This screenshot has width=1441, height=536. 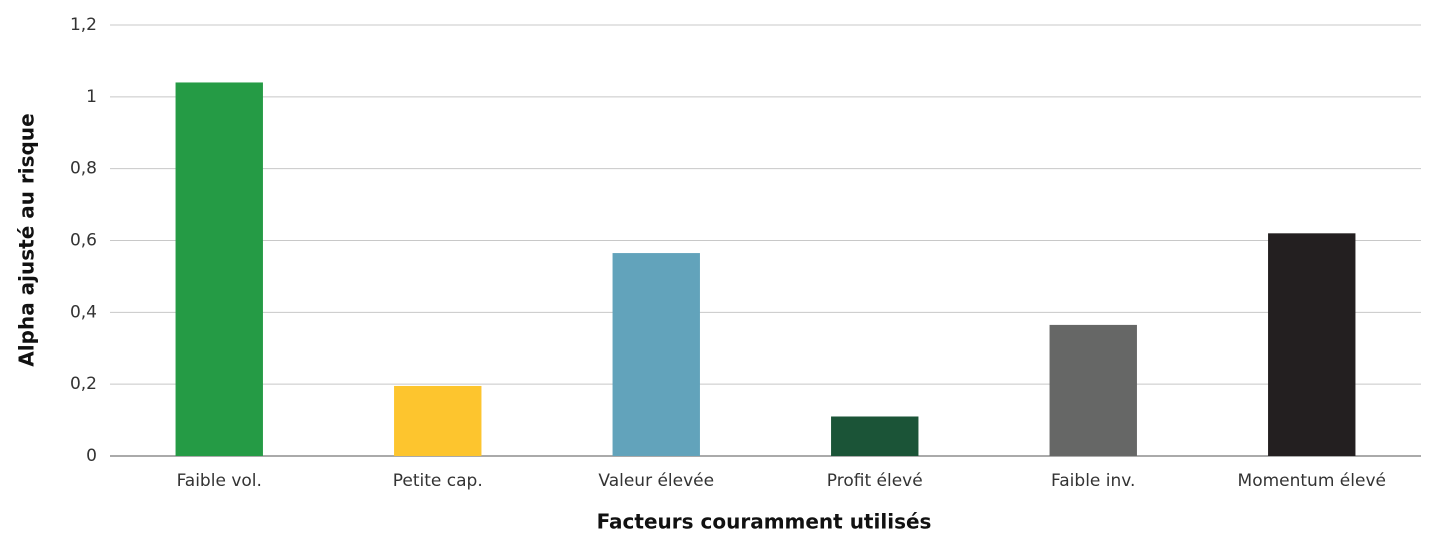 What do you see at coordinates (91, 97) in the screenshot?
I see `y-tick-label: 1` at bounding box center [91, 97].